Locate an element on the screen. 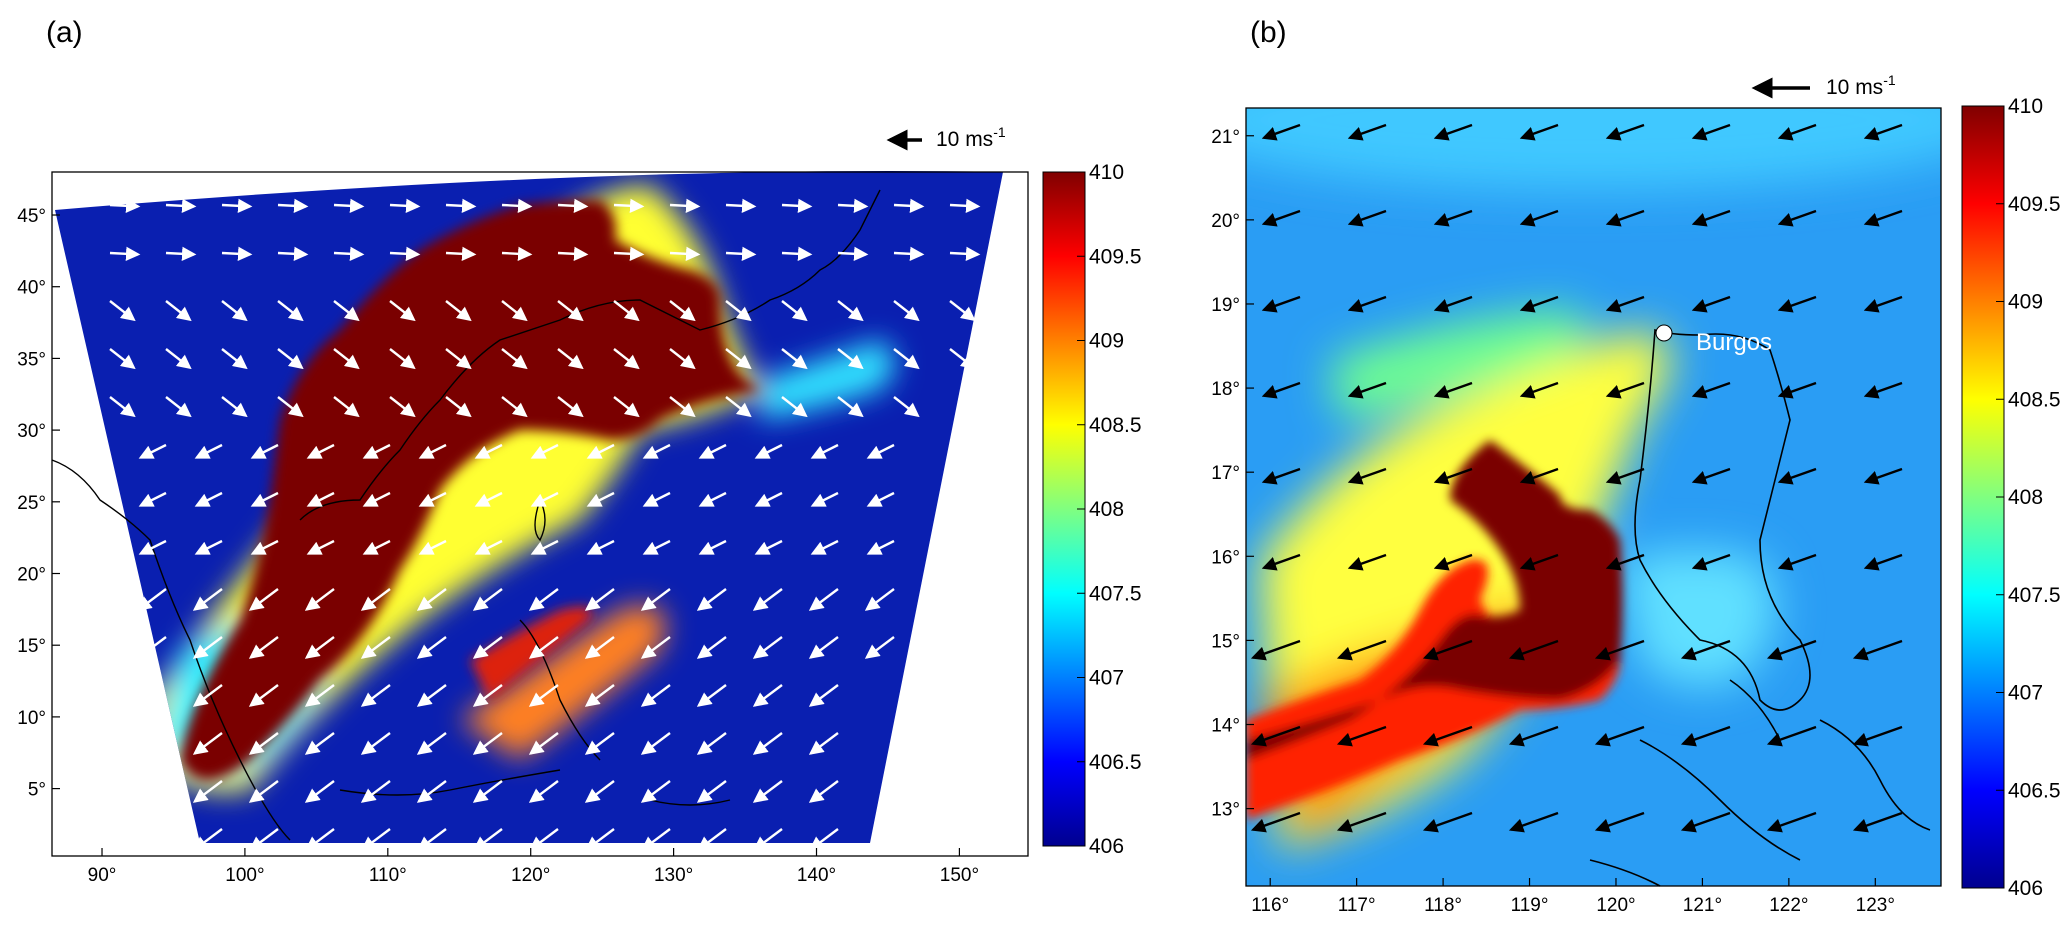 The width and height of the screenshot is (2067, 931). lat-tick-label: 17° is located at coordinates (1225, 473).